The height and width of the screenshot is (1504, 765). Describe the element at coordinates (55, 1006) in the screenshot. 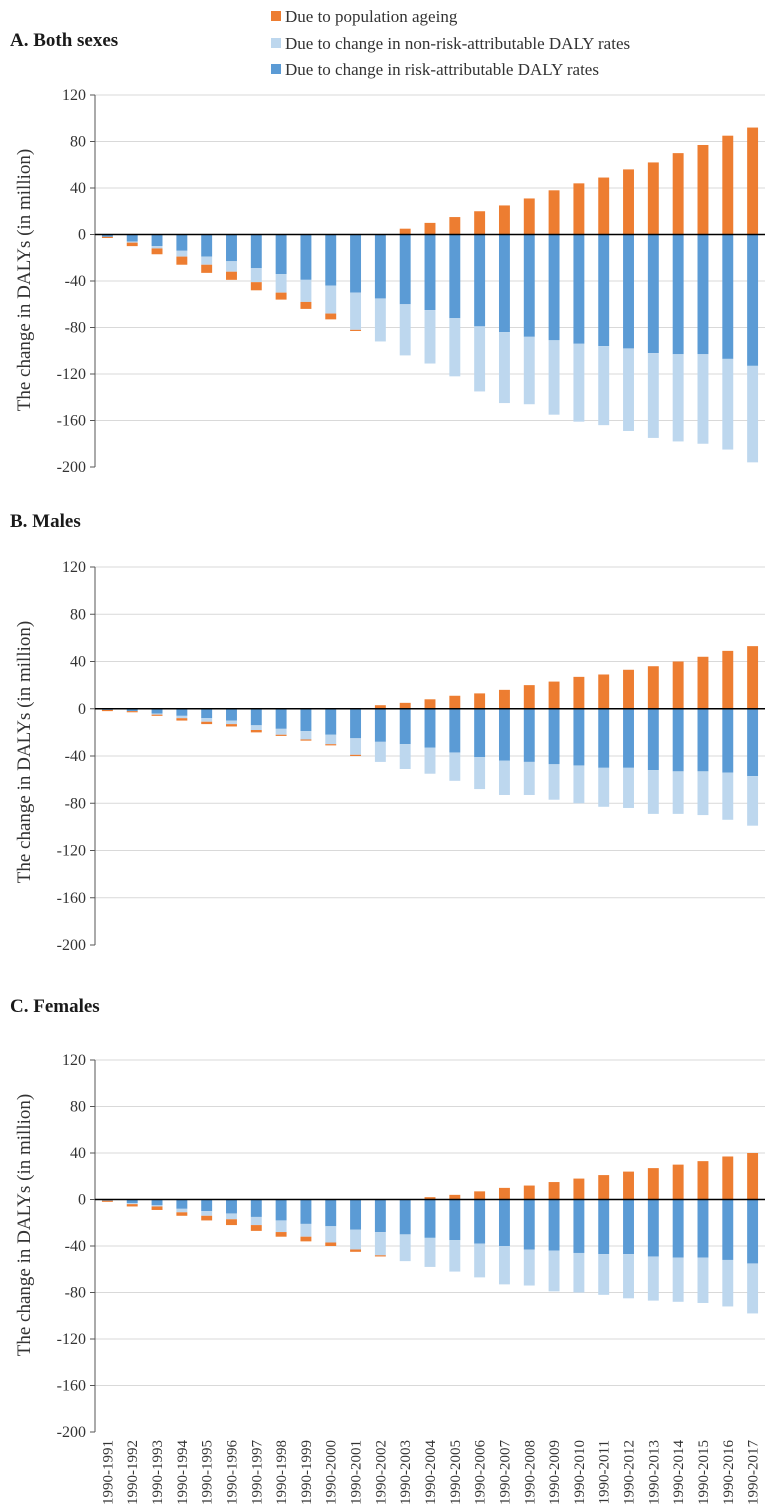

I see `panel-title: C. Females` at that location.